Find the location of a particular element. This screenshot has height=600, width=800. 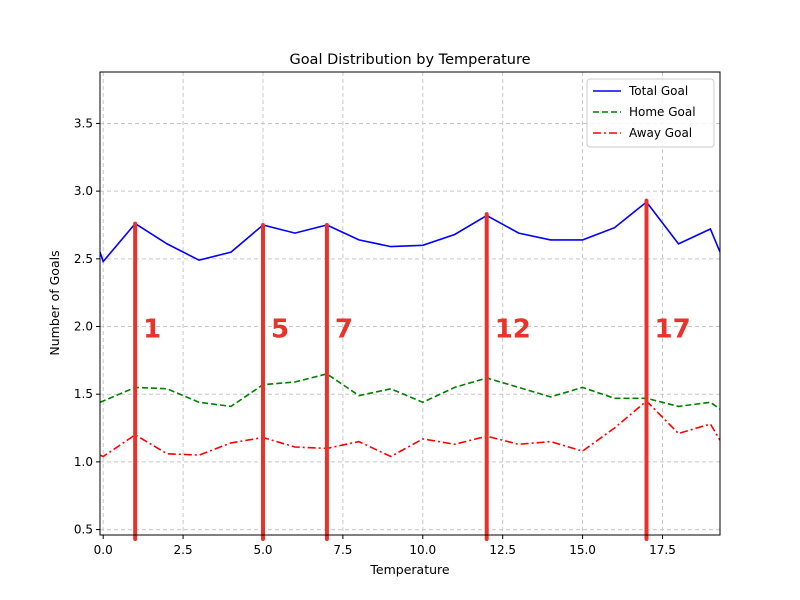

annotation-label: 12 is located at coordinates (513, 329).